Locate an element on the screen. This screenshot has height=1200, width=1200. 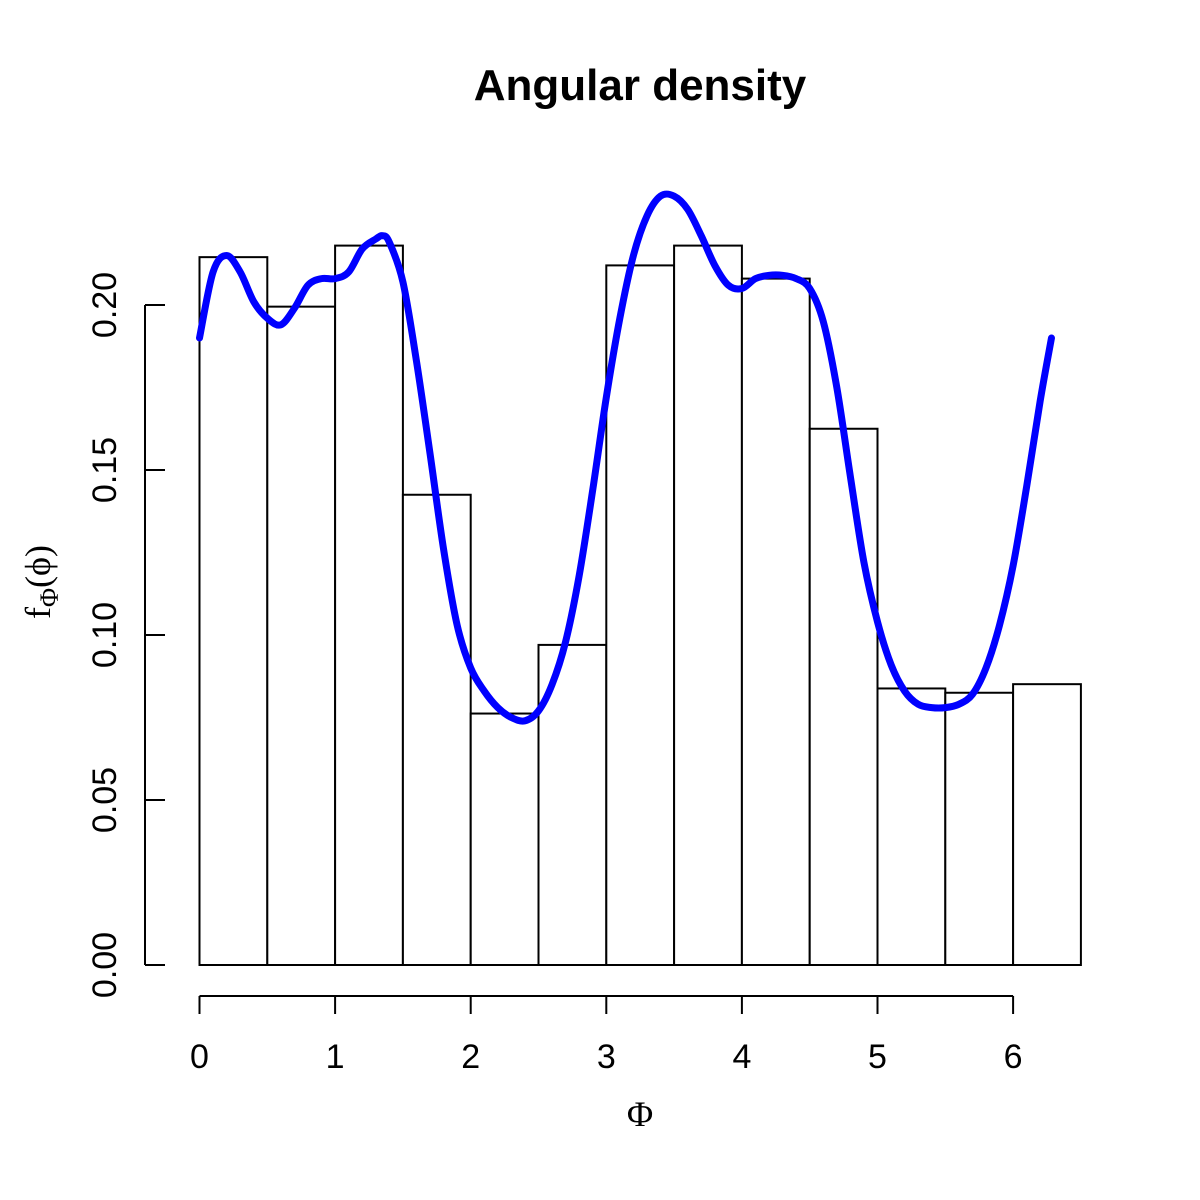
y-tick-label-4: 0.20 is located at coordinates (105, 305).